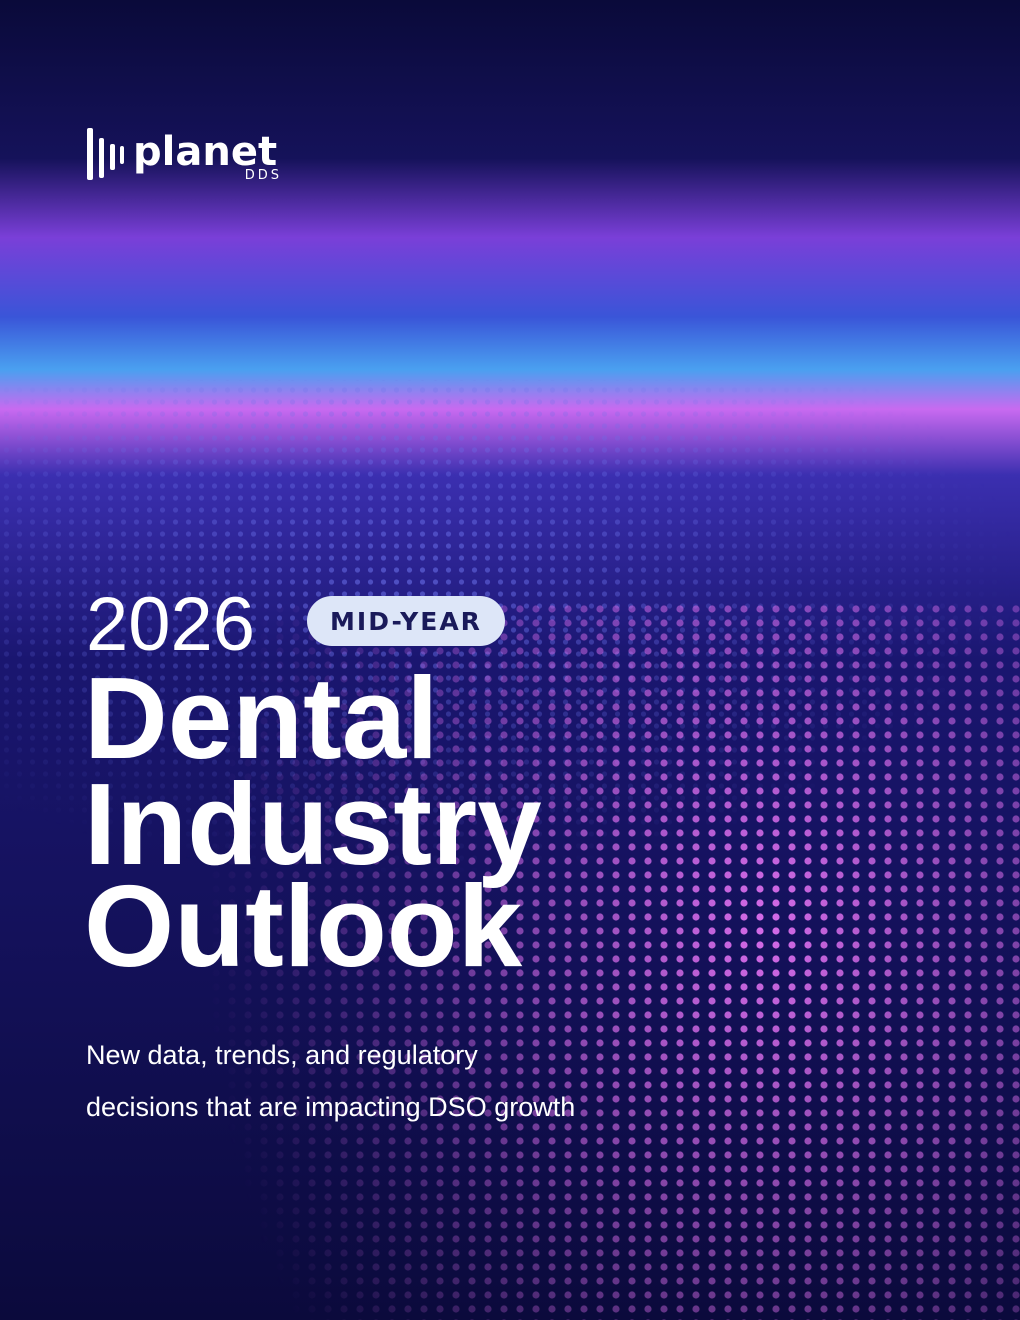  Describe the element at coordinates (330, 1107) in the screenshot. I see `subtitle-line: decisions that are impacting DSO growth` at that location.